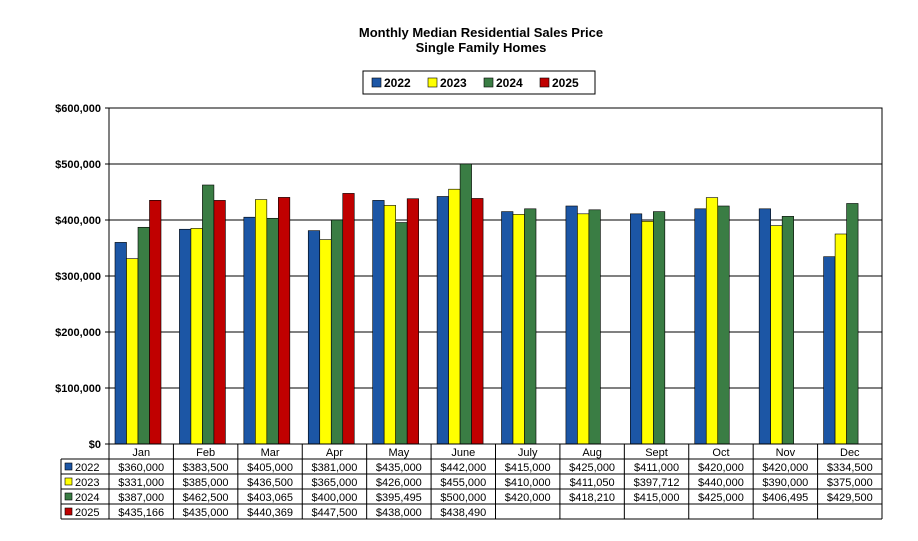 This screenshot has width=918, height=541. What do you see at coordinates (528, 453) in the screenshot?
I see `category-label-july: July` at bounding box center [528, 453].